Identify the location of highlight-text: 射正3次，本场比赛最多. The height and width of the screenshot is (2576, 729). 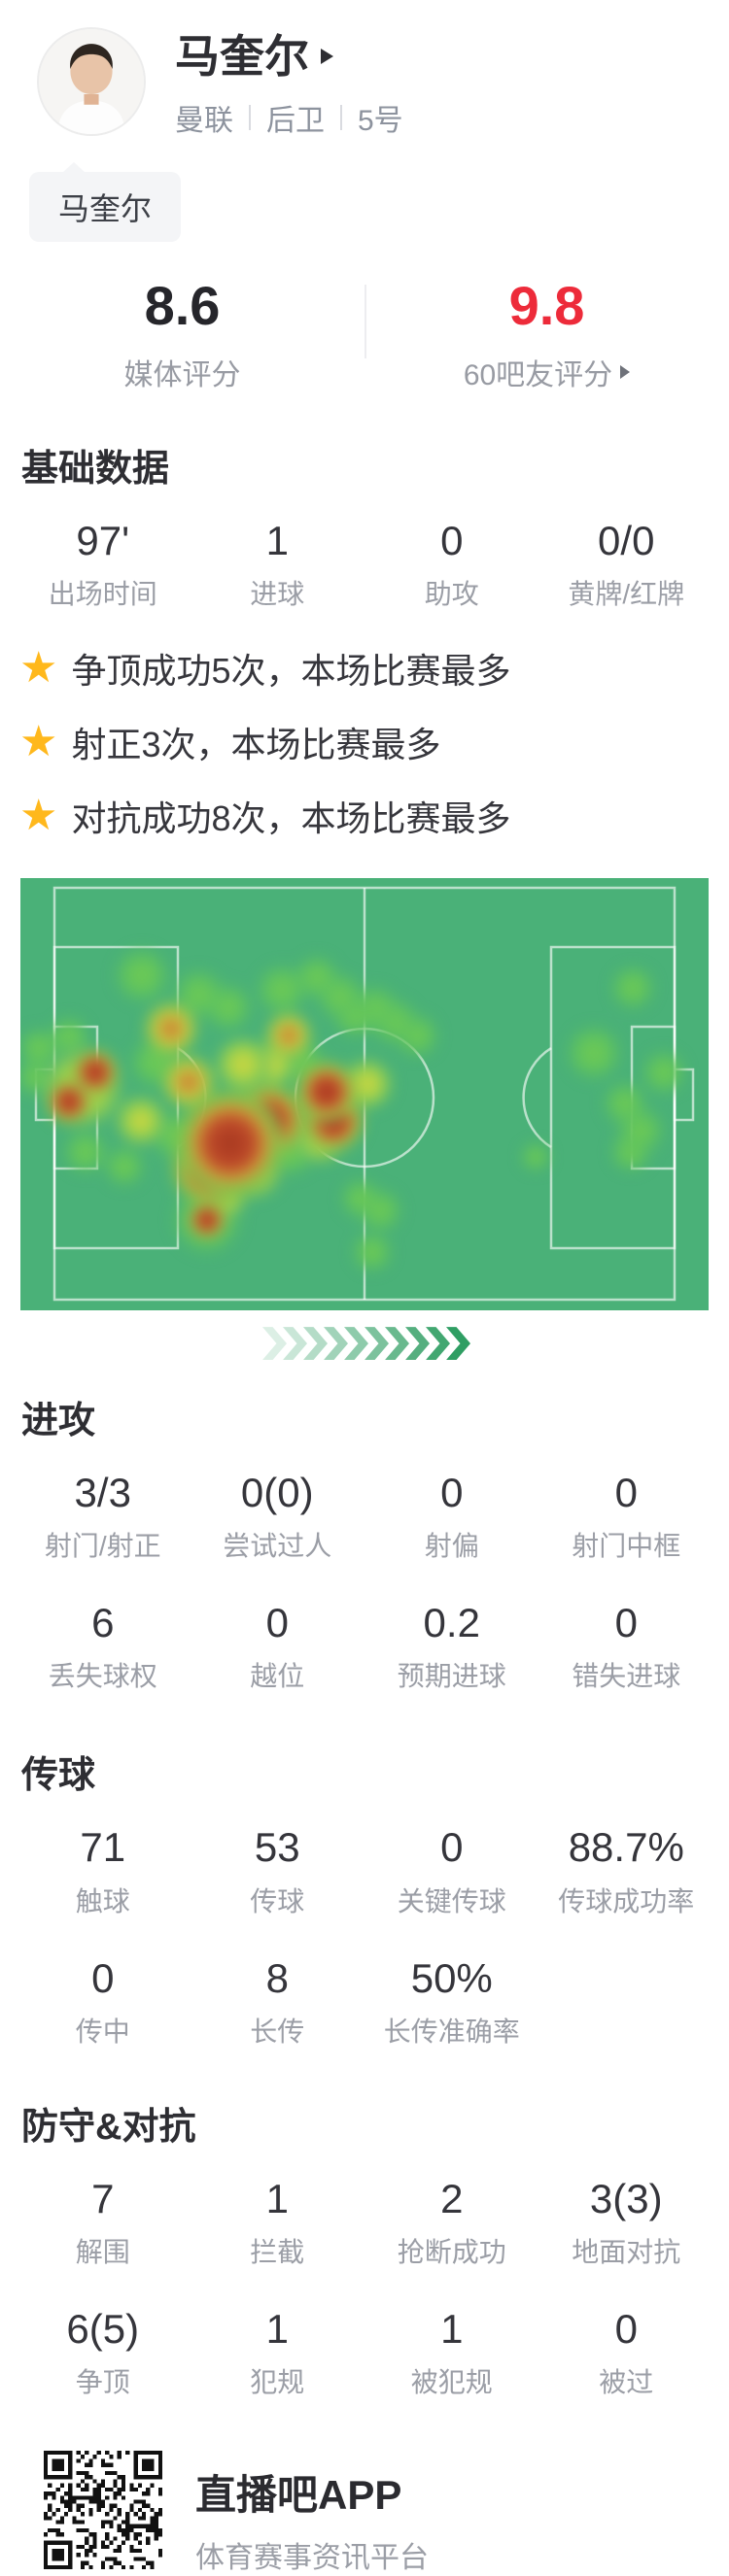
(256, 745).